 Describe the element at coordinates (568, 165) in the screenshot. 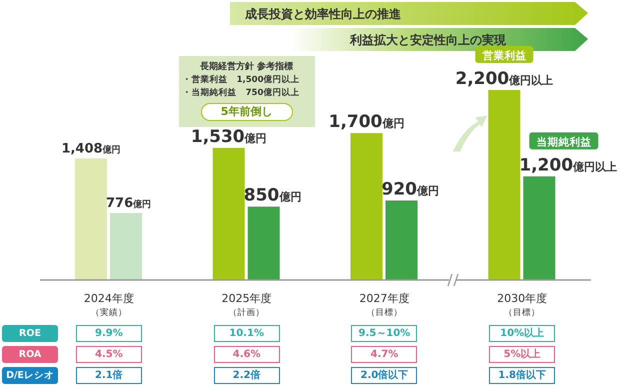

I see `data-label: 1,200億円以上` at that location.